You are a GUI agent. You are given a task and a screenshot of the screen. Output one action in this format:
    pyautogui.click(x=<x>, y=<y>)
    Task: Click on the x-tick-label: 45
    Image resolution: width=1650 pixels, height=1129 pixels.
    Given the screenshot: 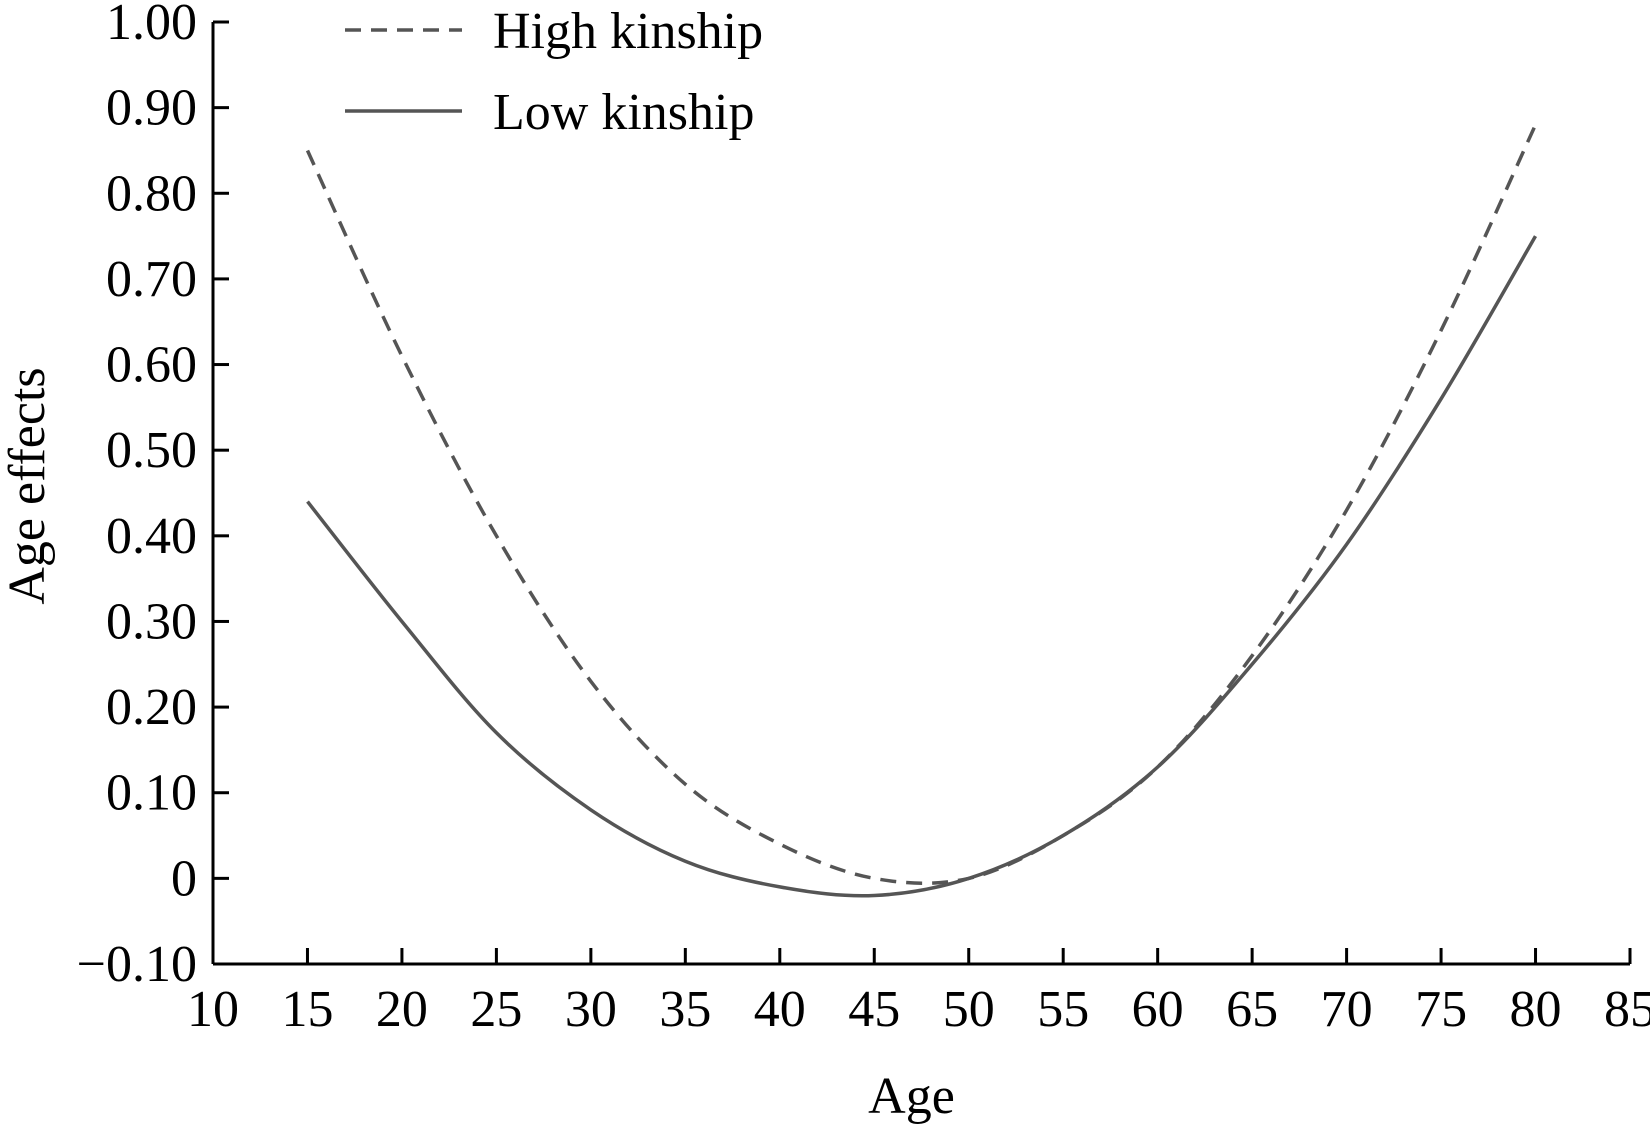 What is the action you would take?
    pyautogui.click(x=874, y=1009)
    